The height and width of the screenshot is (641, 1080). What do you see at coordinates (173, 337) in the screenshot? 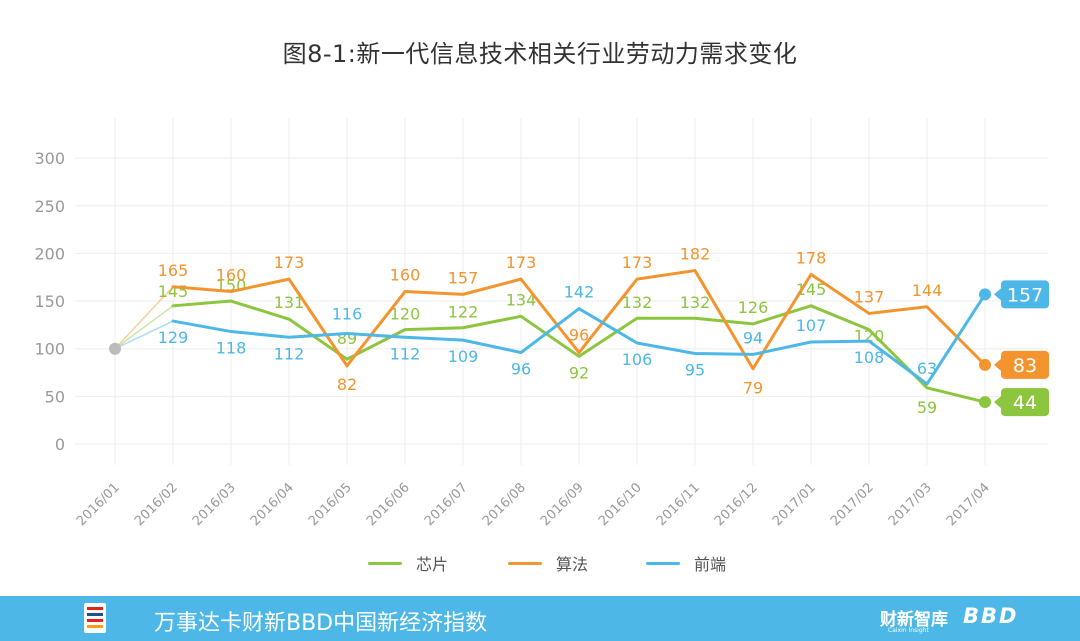
I see `data-label: 129` at bounding box center [173, 337].